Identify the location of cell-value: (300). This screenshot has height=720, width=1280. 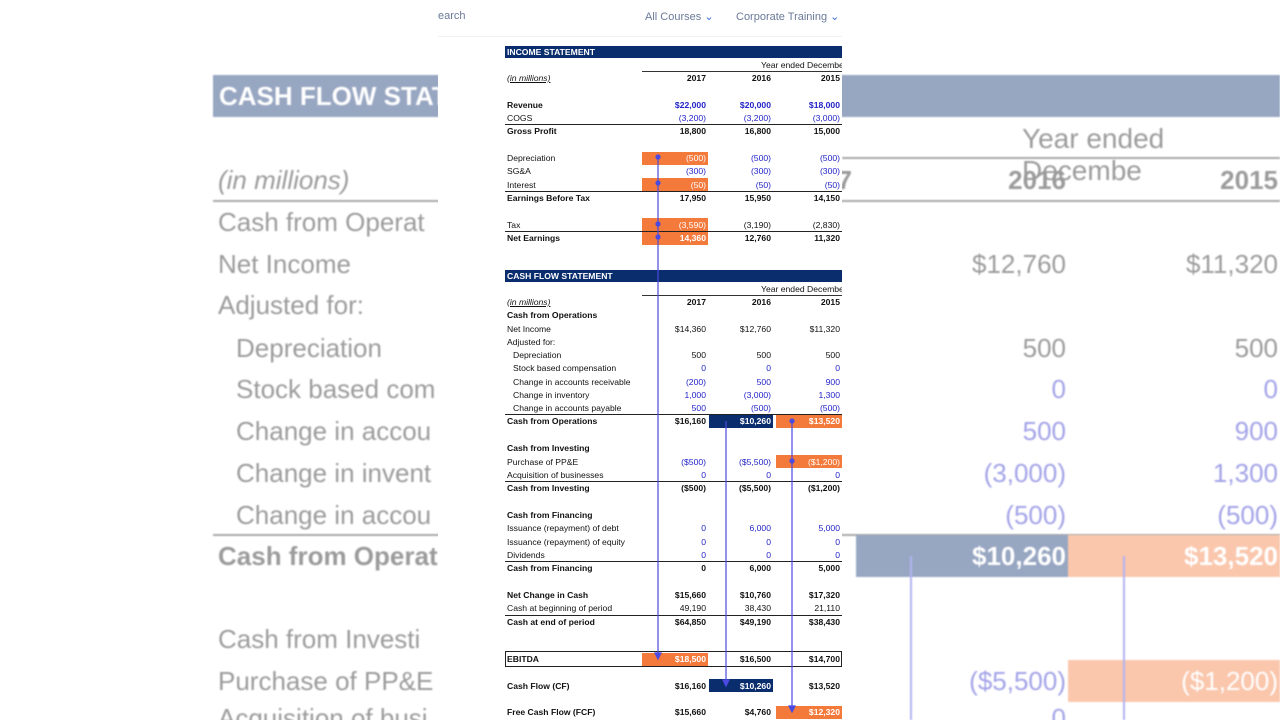
(760, 171).